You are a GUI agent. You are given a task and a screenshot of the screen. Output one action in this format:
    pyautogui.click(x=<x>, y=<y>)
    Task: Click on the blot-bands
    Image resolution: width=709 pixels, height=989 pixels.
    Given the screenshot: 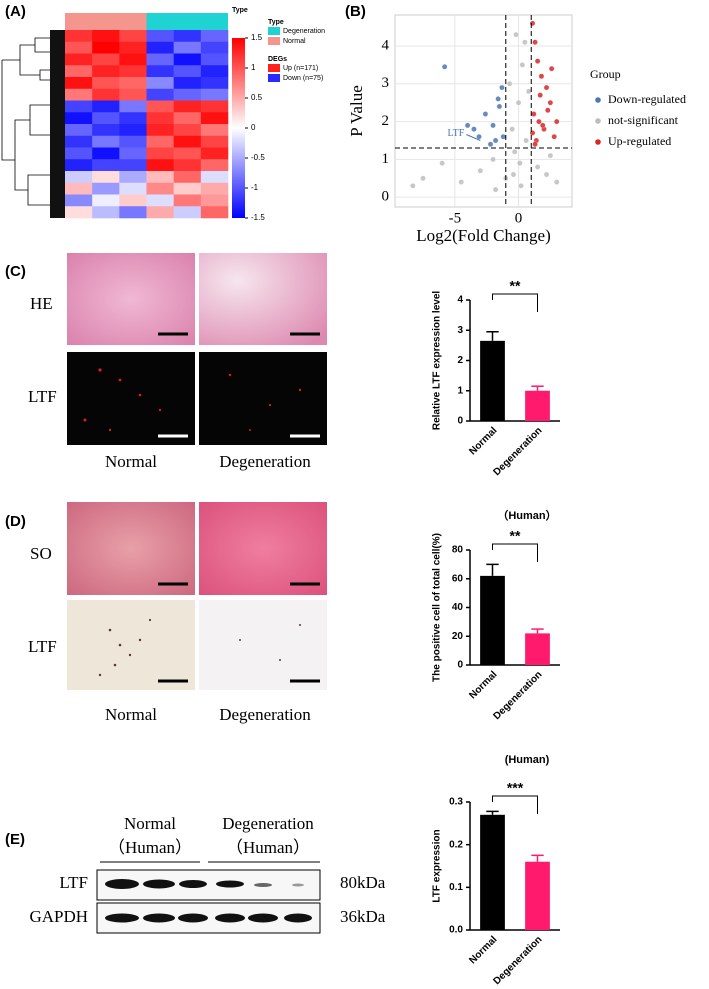 What is the action you would take?
    pyautogui.click(x=208, y=901)
    